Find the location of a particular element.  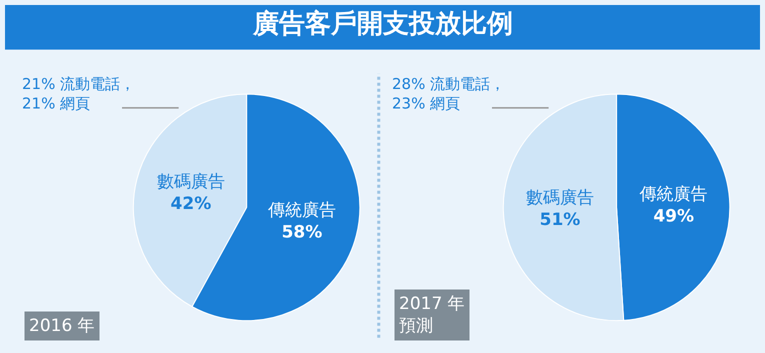

text: 28% 流動電話， 23% 網頁 is located at coordinates (449, 93).